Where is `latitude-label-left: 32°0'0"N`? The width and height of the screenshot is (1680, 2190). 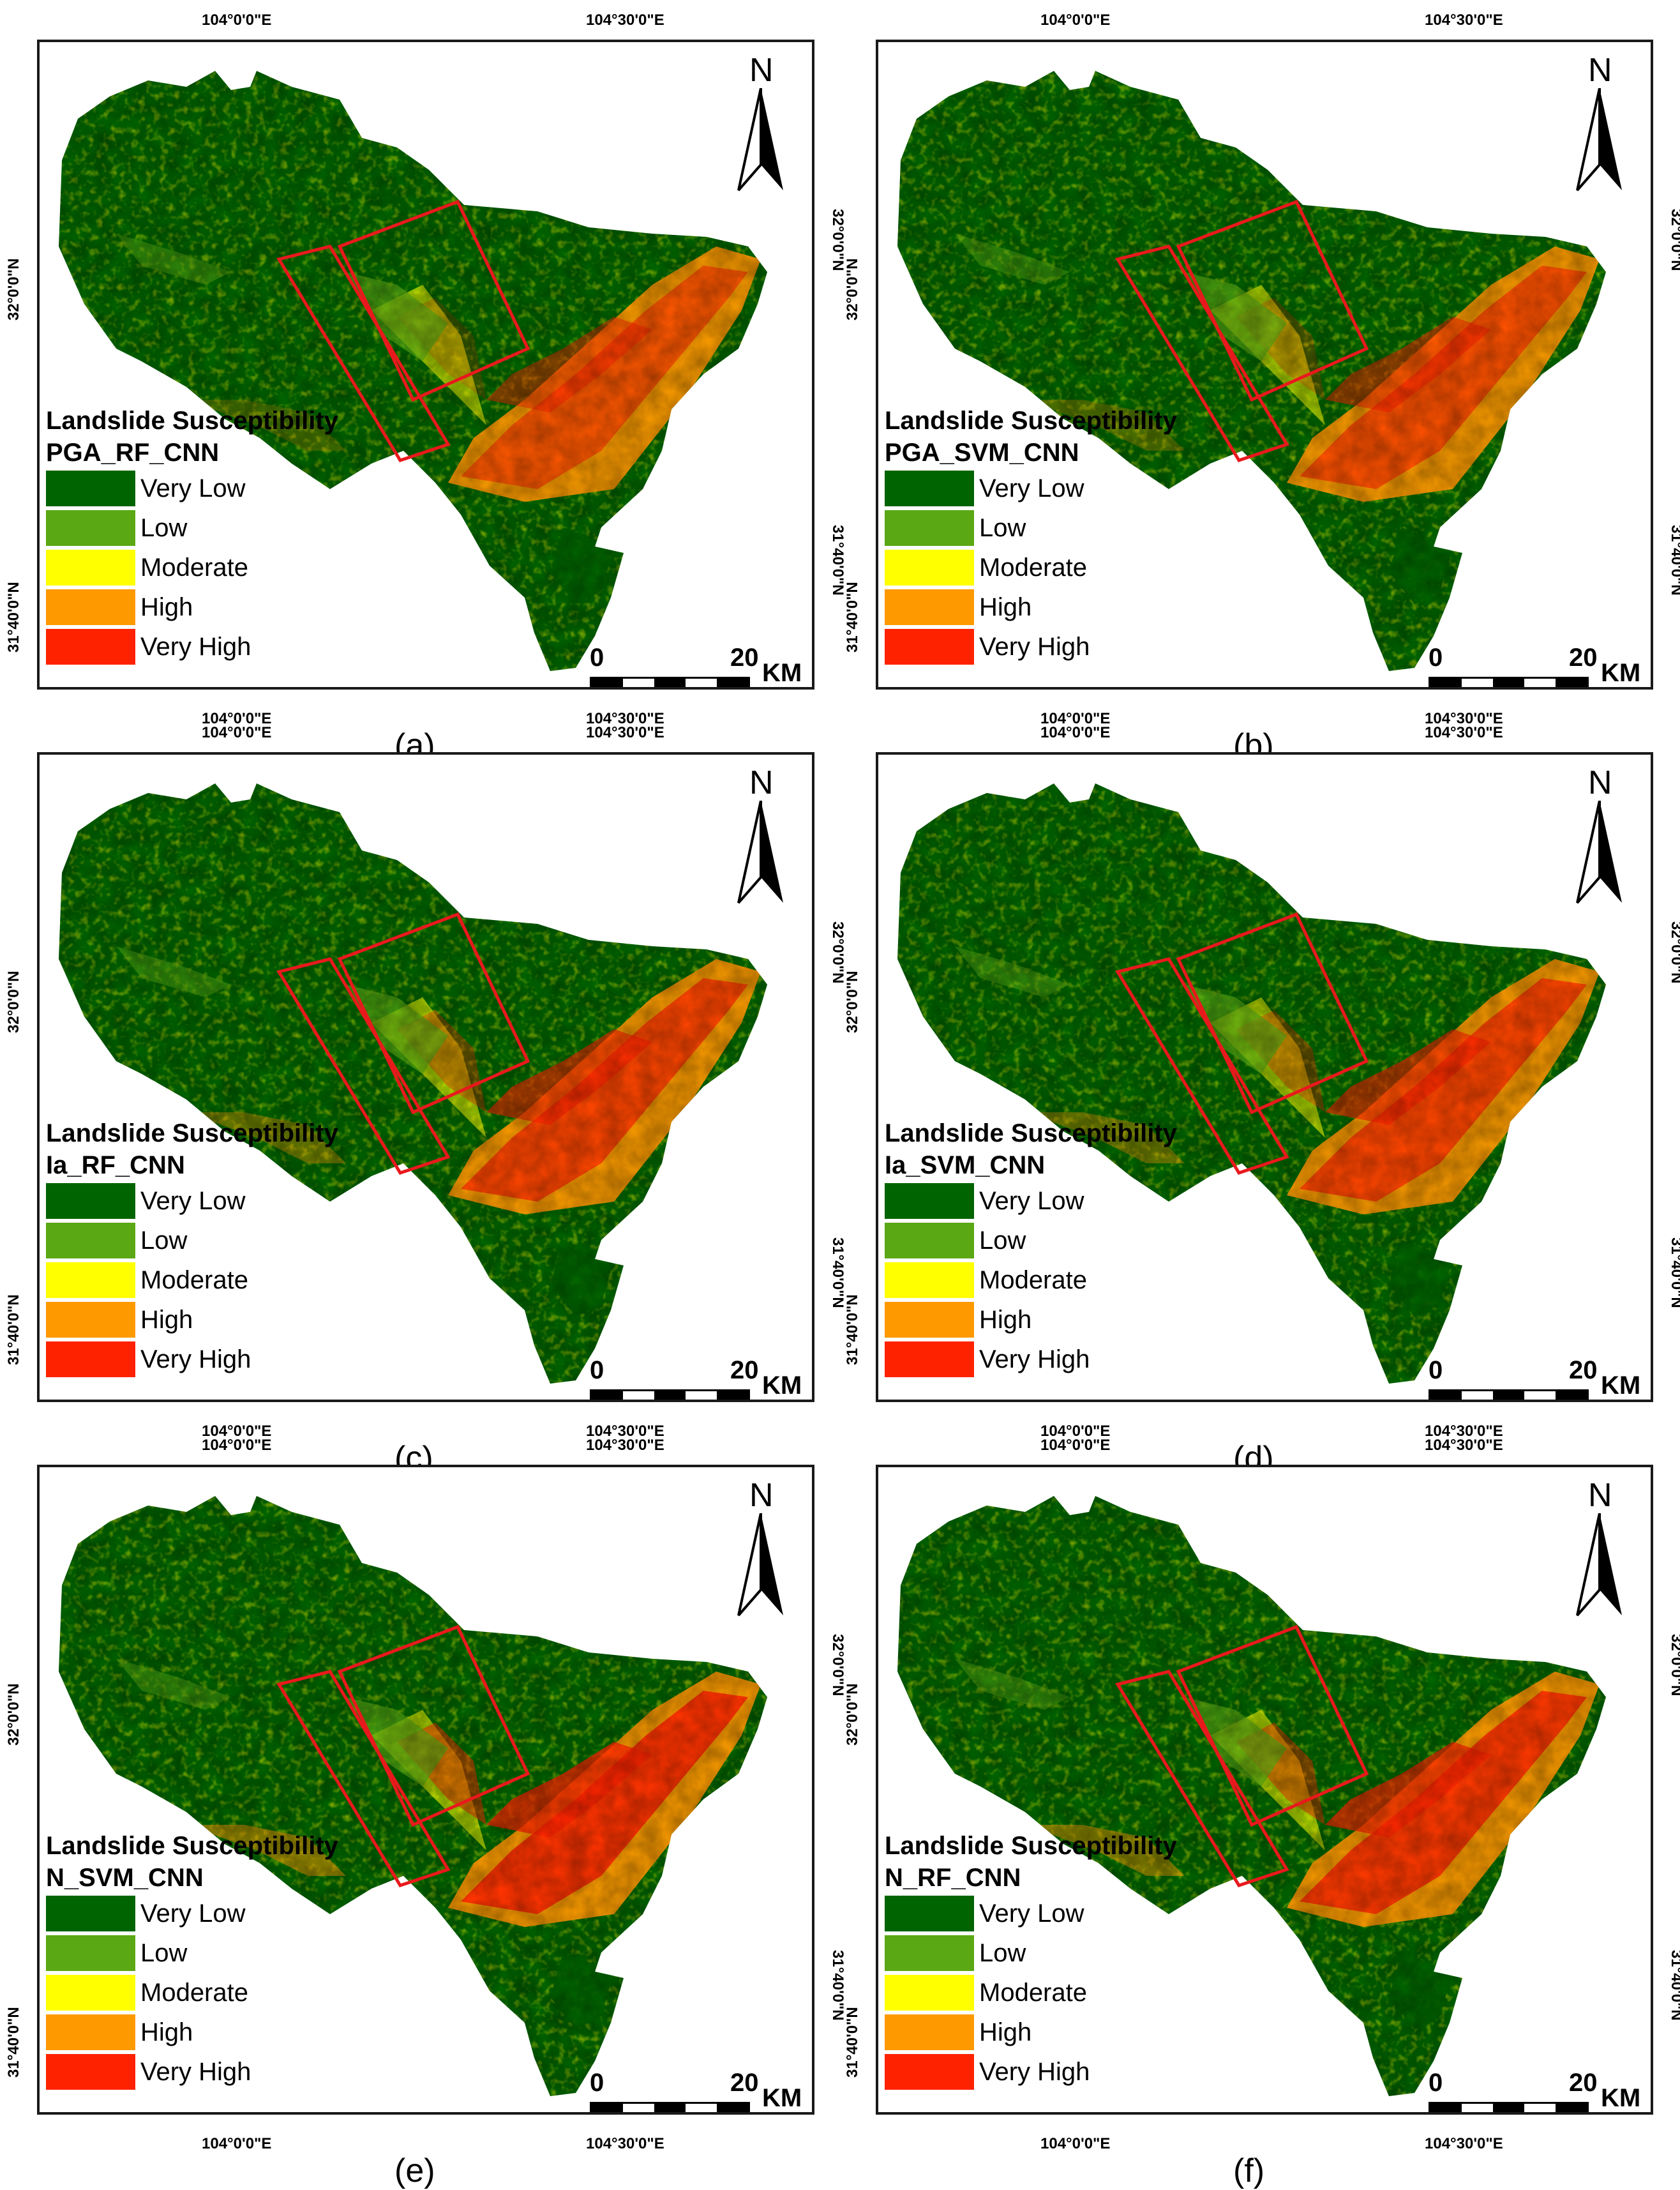
latitude-label-left: 32°0'0"N is located at coordinates (852, 289).